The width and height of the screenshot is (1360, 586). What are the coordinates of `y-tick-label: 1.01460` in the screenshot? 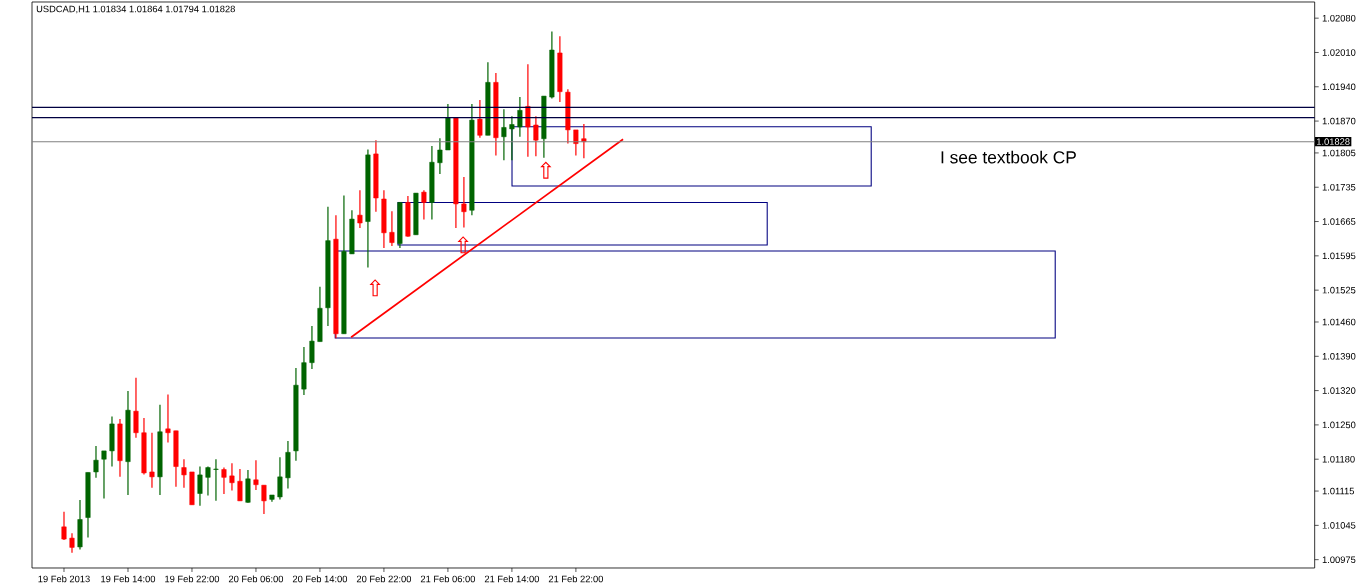 It's located at (1339, 322).